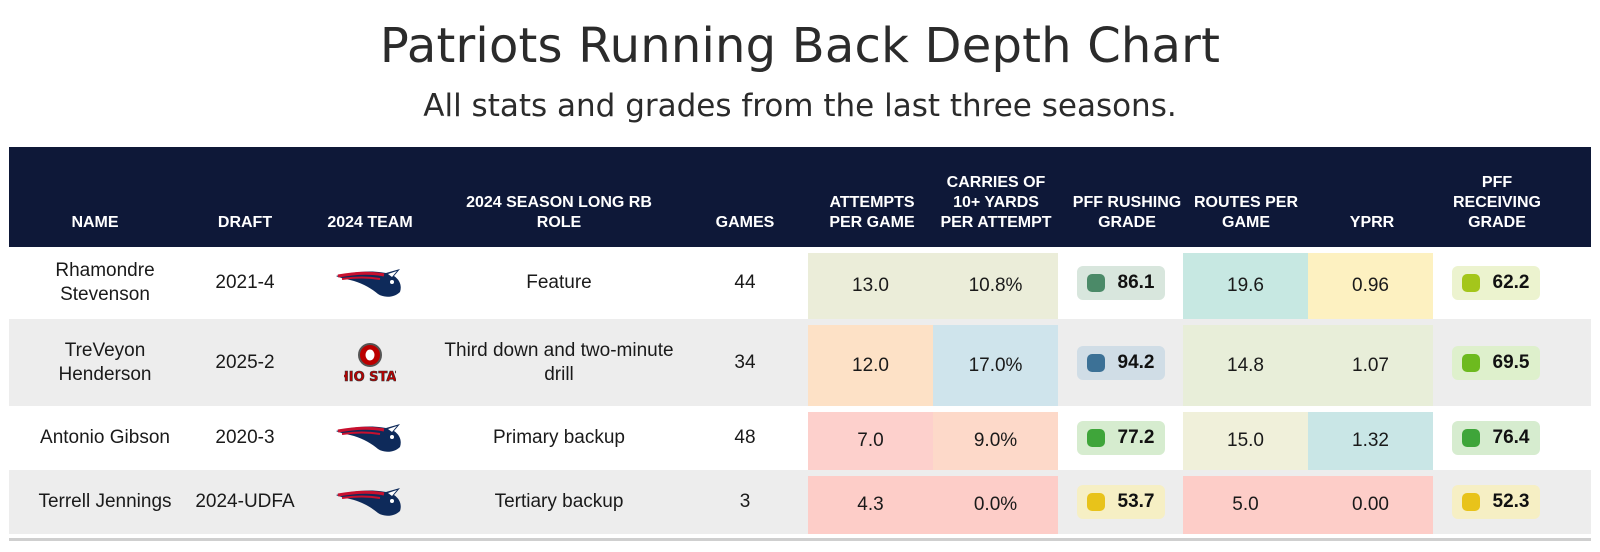 The height and width of the screenshot is (552, 1600). What do you see at coordinates (745, 362) in the screenshot?
I see `games-cell: 34` at bounding box center [745, 362].